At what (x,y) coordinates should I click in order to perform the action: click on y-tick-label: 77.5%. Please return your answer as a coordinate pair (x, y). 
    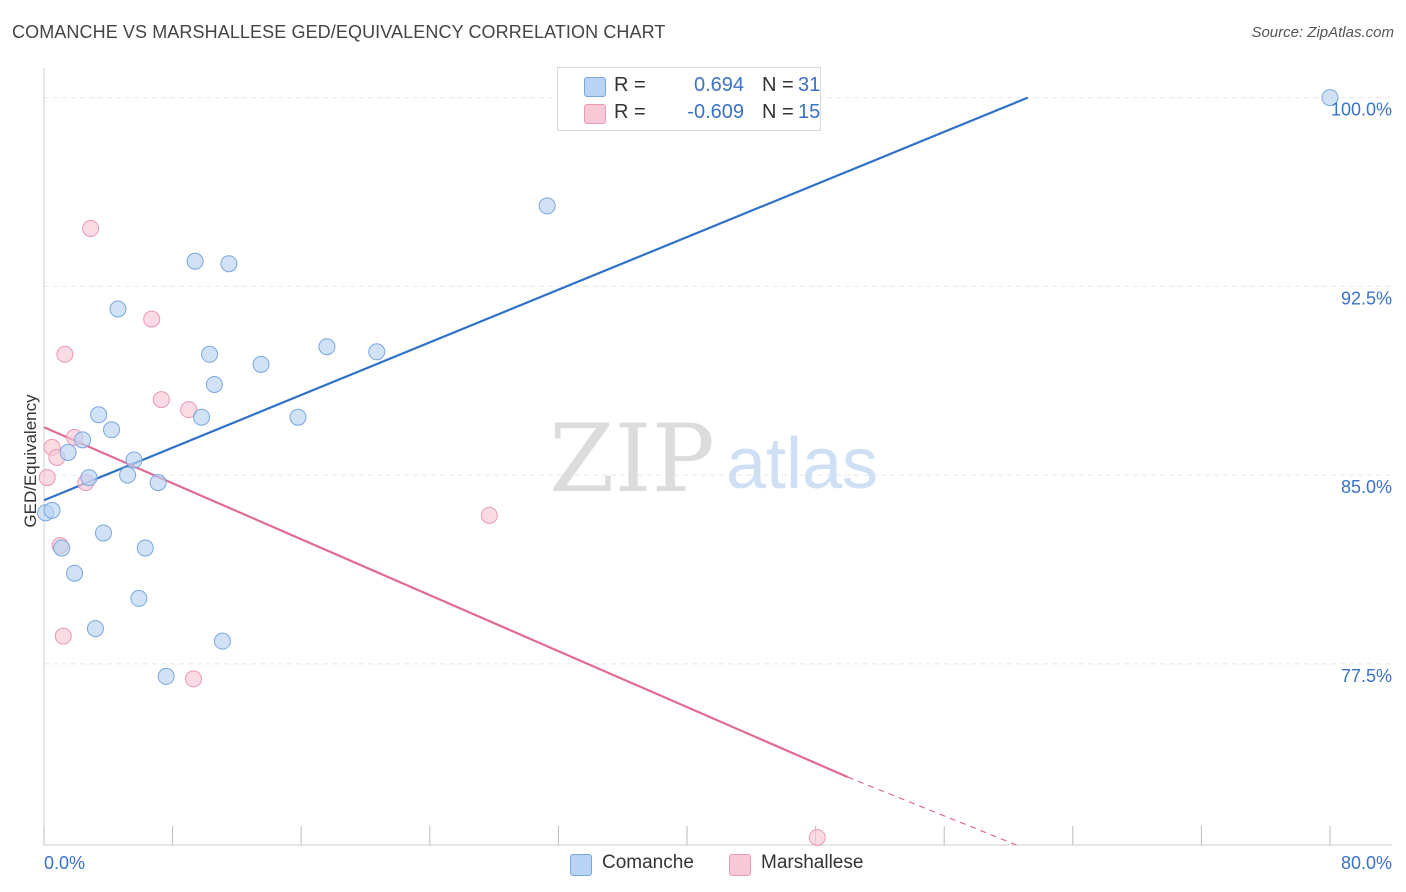
    Looking at the image, I should click on (1366, 676).